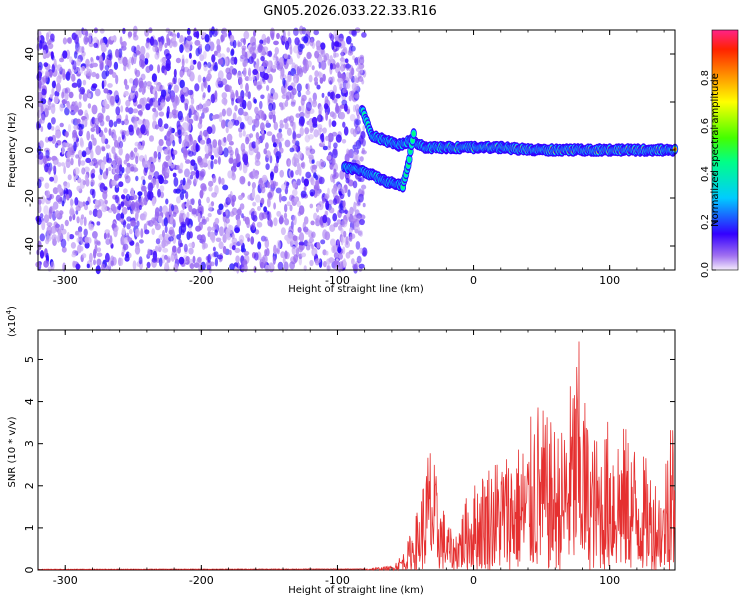 The width and height of the screenshot is (750, 600). I want to click on ridge-lower-mark-core, so click(409, 159).